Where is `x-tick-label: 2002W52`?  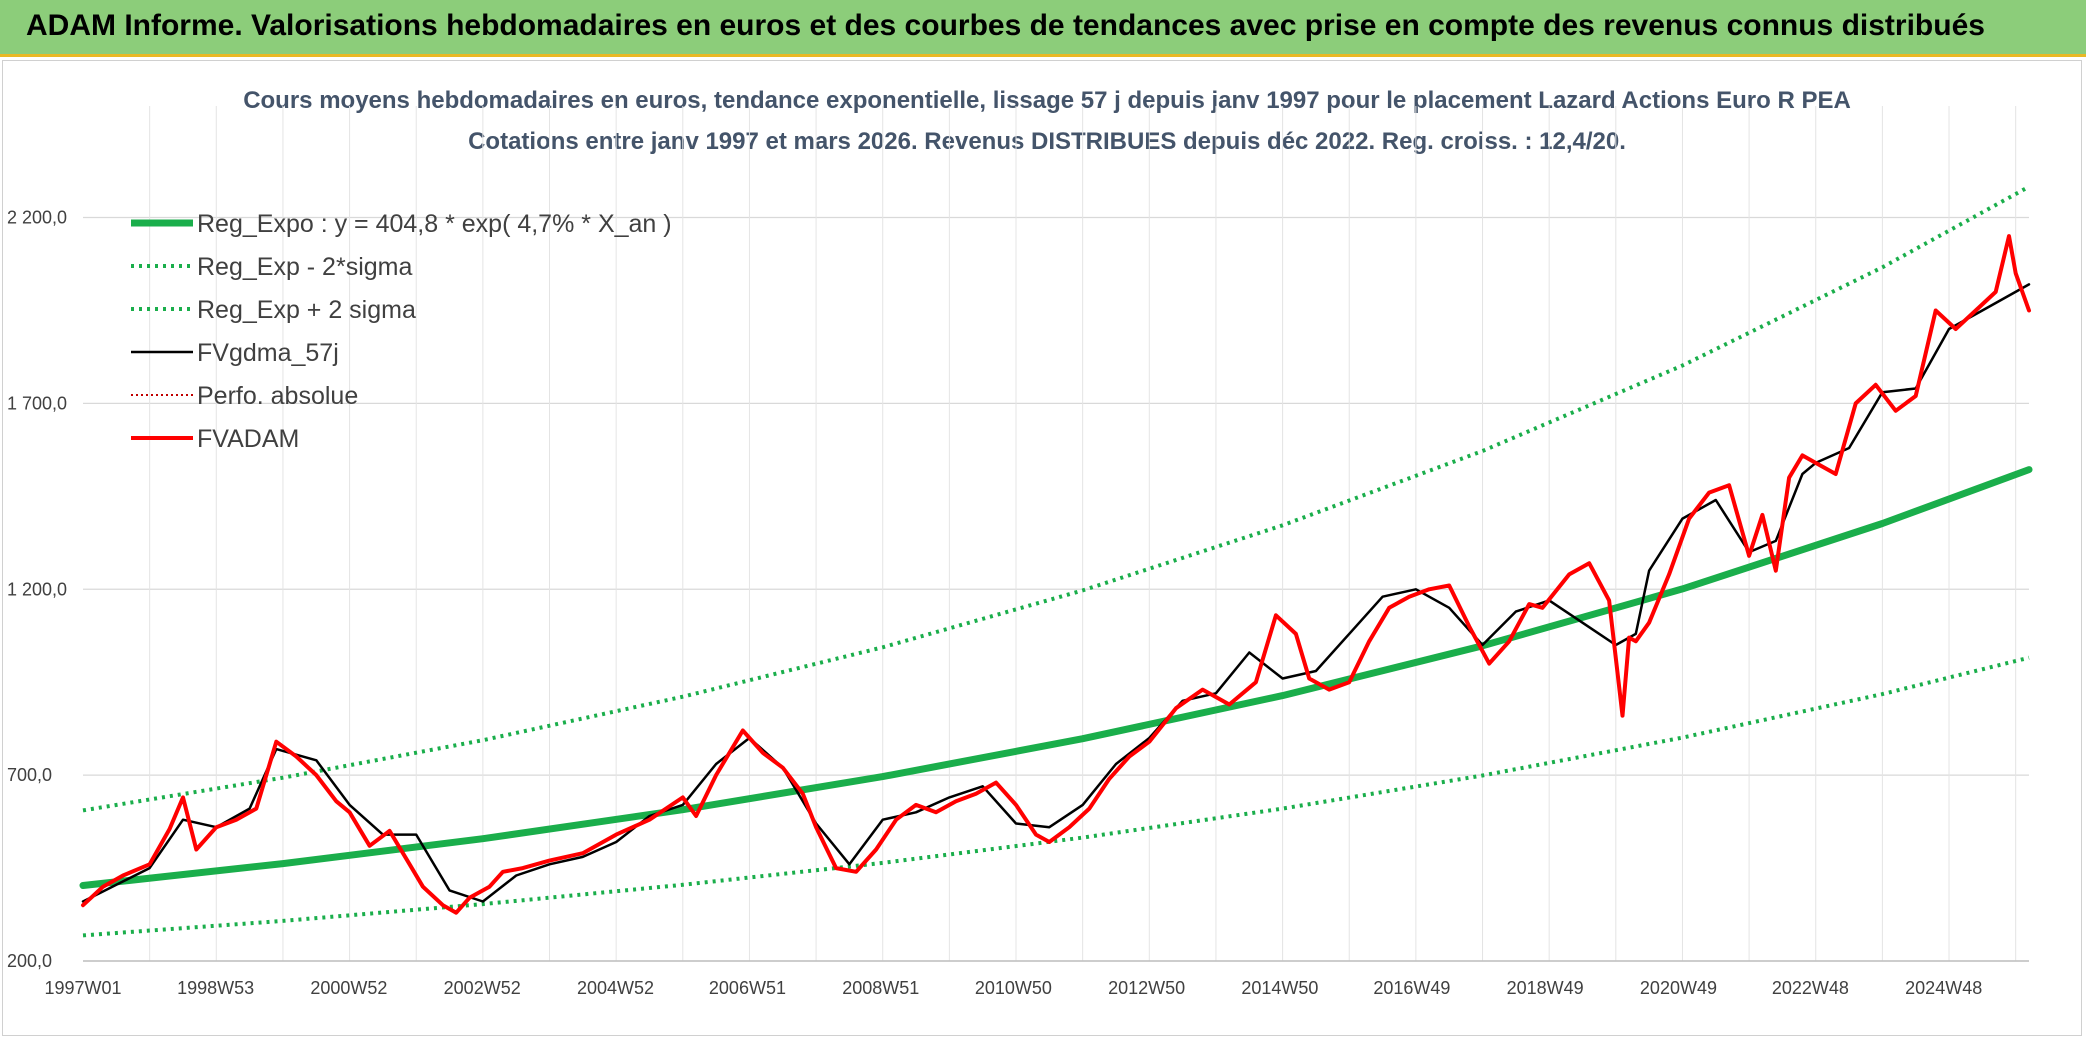
x-tick-label: 2002W52 is located at coordinates (482, 988).